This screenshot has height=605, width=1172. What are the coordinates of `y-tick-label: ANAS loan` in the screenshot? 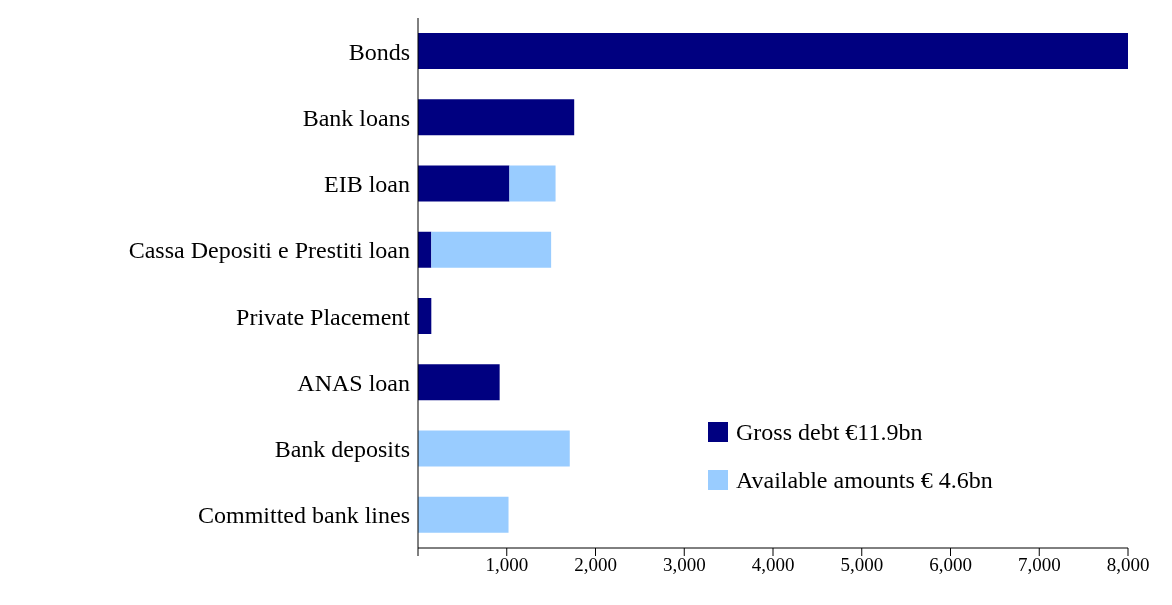 It's located at (353, 382).